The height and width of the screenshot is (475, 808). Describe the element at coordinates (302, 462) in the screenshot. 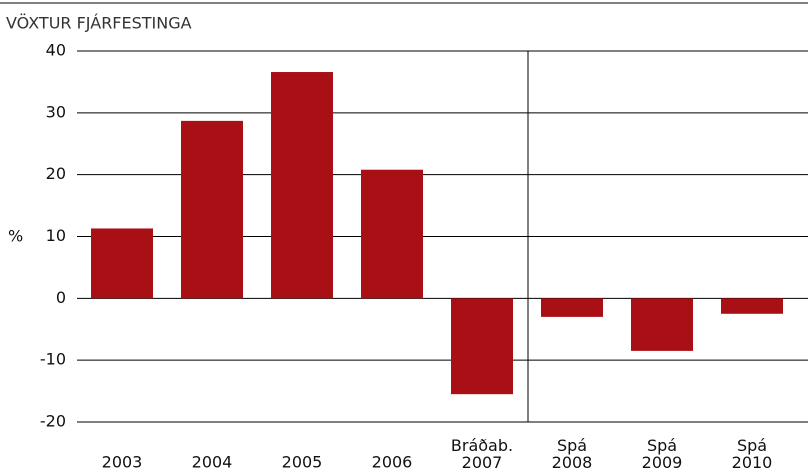

I see `x-tick-label: 2005` at that location.